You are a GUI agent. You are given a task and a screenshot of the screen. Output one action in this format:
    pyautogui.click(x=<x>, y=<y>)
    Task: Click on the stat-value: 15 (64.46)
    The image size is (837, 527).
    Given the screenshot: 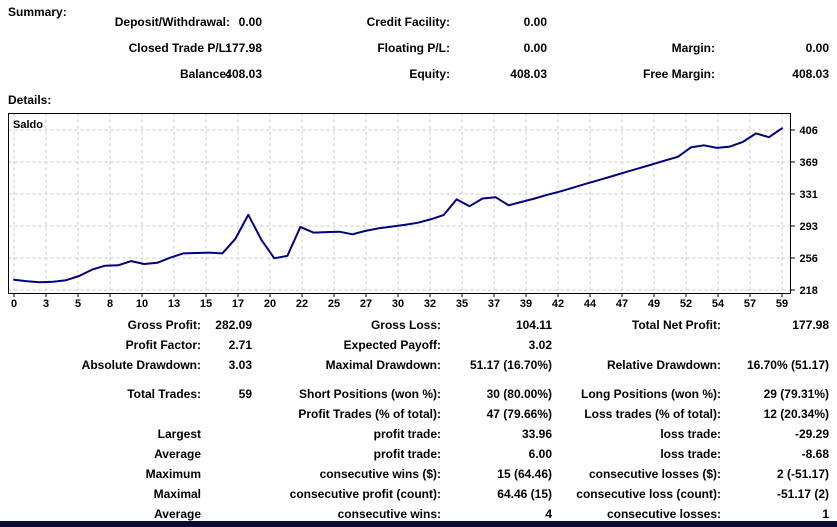 What is the action you would take?
    pyautogui.click(x=524, y=474)
    